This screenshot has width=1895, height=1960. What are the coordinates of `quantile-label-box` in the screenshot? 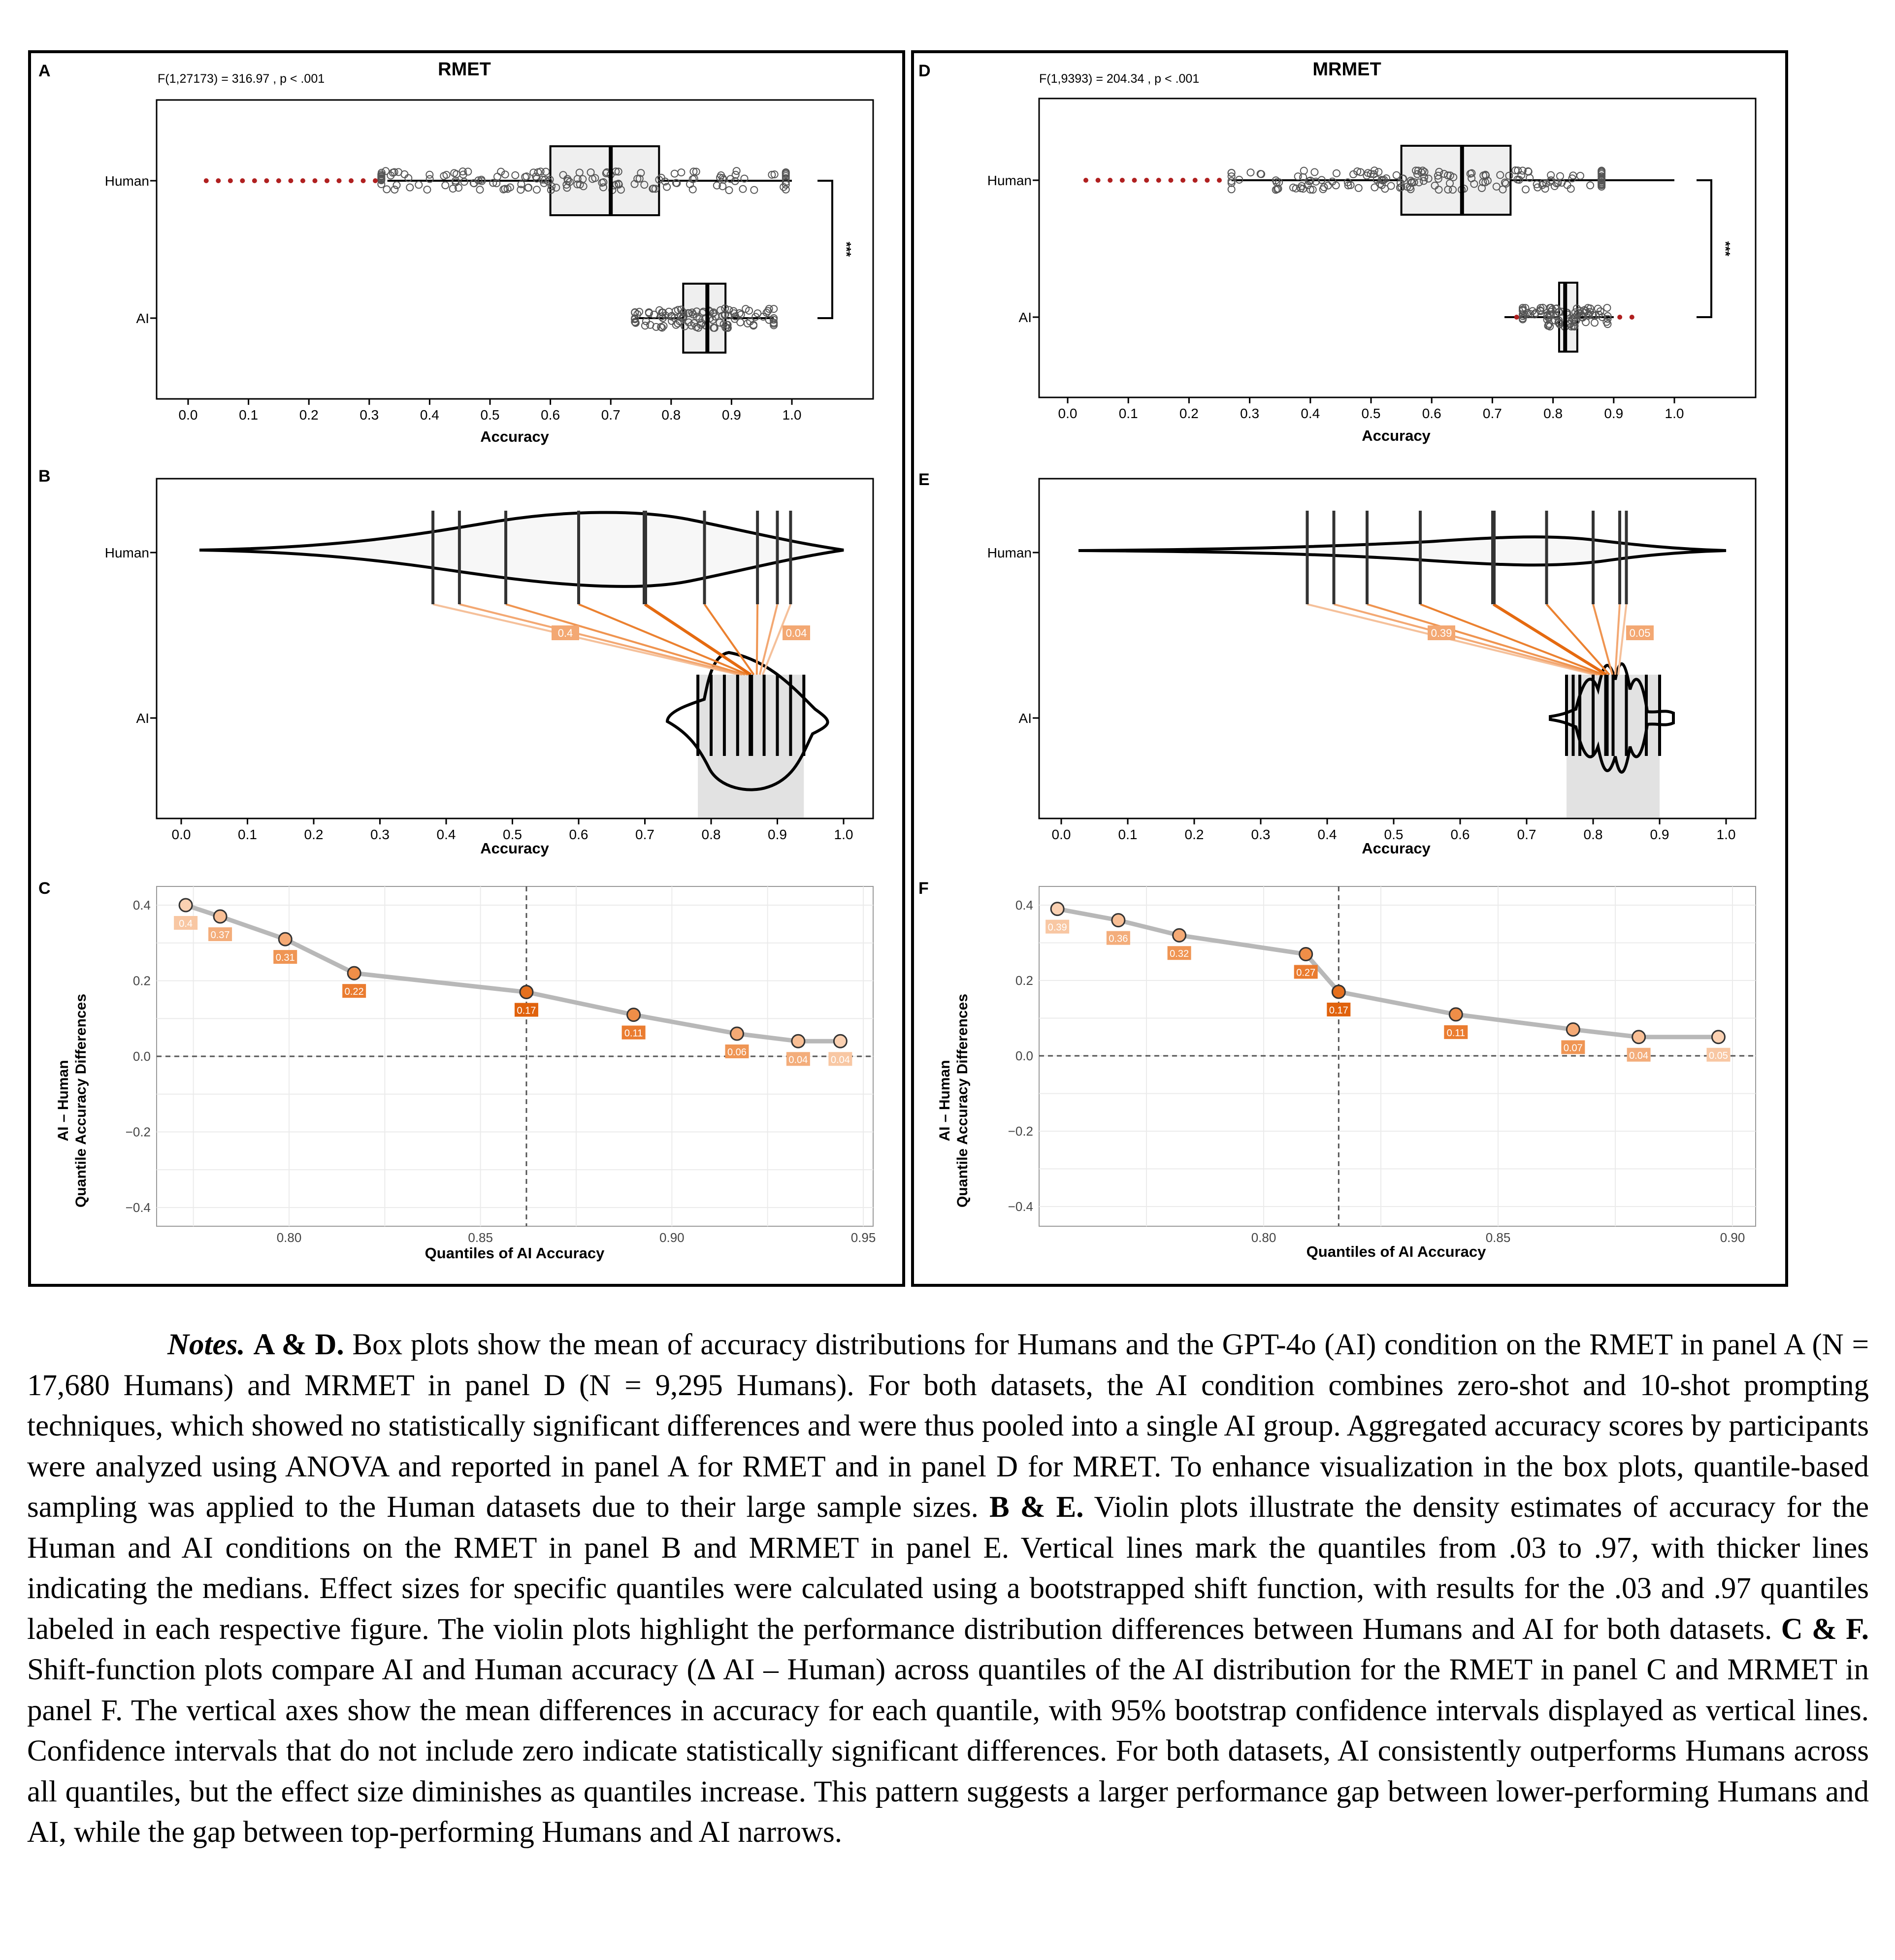 It's located at (1058, 927).